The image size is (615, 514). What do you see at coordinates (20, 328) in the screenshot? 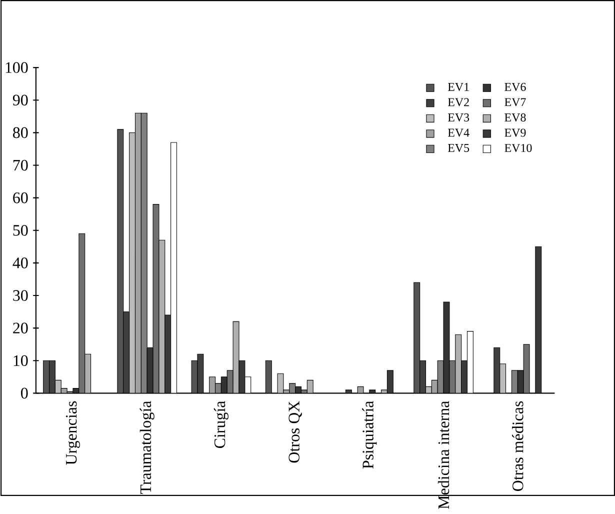
I see `y-tick-label: 20` at bounding box center [20, 328].